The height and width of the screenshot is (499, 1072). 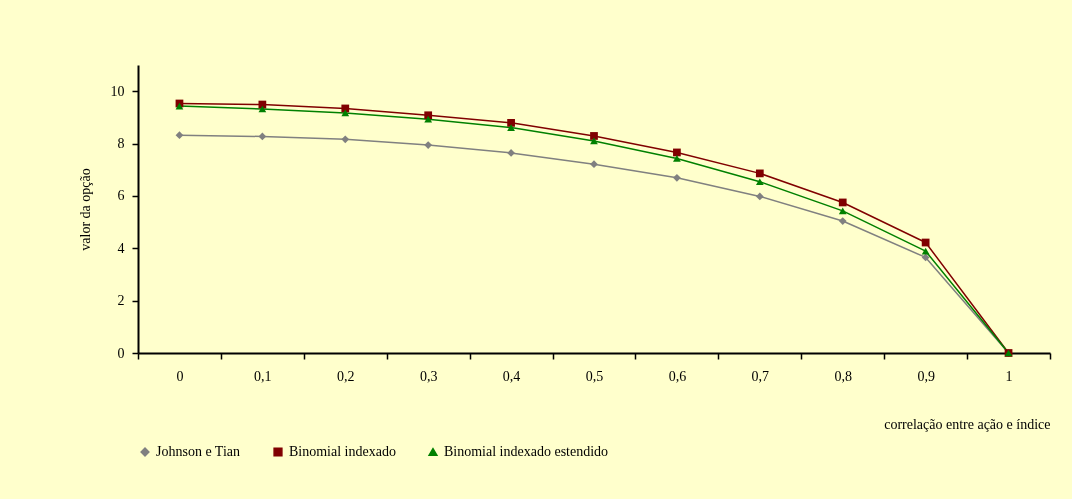 What do you see at coordinates (511, 376) in the screenshot?
I see `x-tick-label: 0,4` at bounding box center [511, 376].